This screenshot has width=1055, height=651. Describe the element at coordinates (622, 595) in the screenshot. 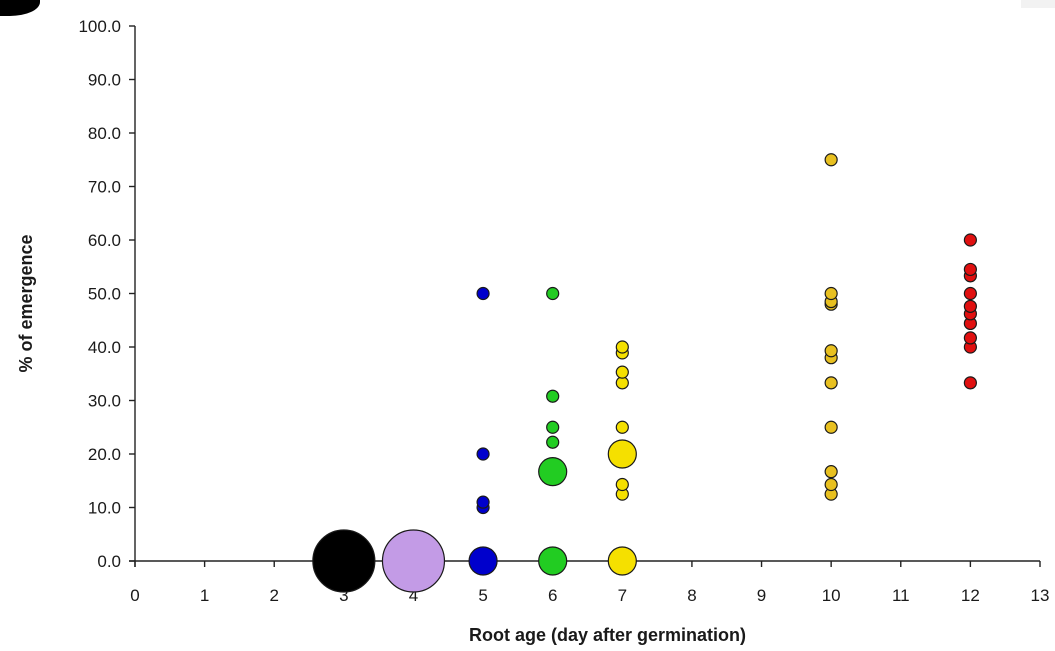

I see `x-tick-label: 7` at that location.